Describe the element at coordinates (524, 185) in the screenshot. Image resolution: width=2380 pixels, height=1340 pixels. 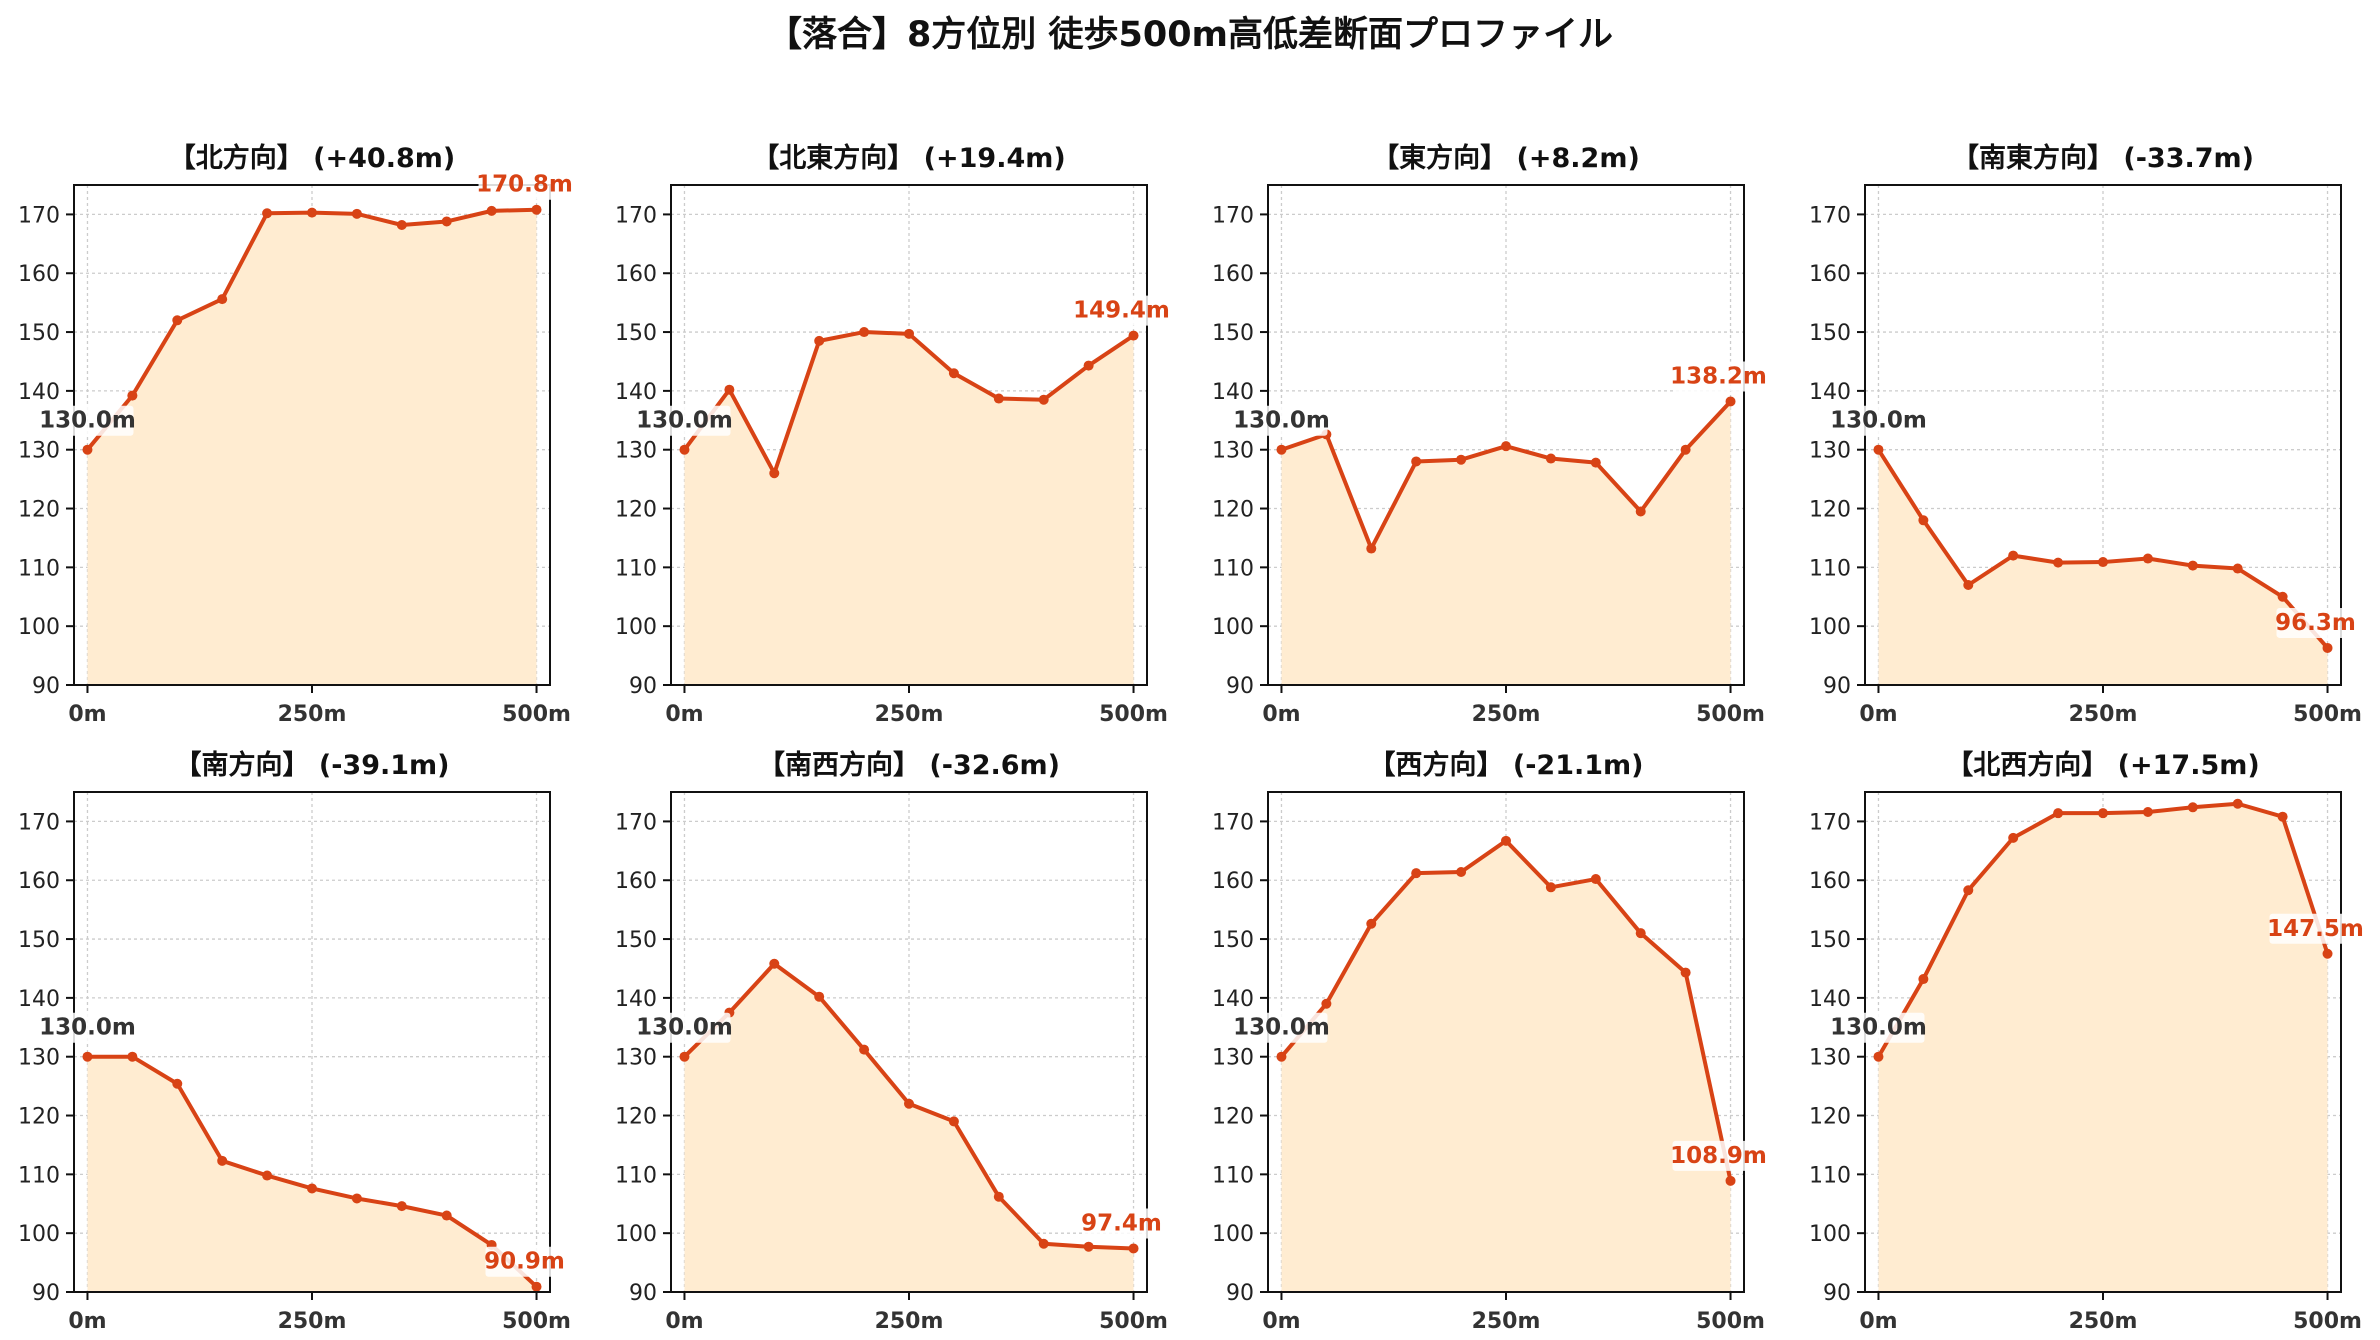
I see `end-label: 170.8m` at that location.